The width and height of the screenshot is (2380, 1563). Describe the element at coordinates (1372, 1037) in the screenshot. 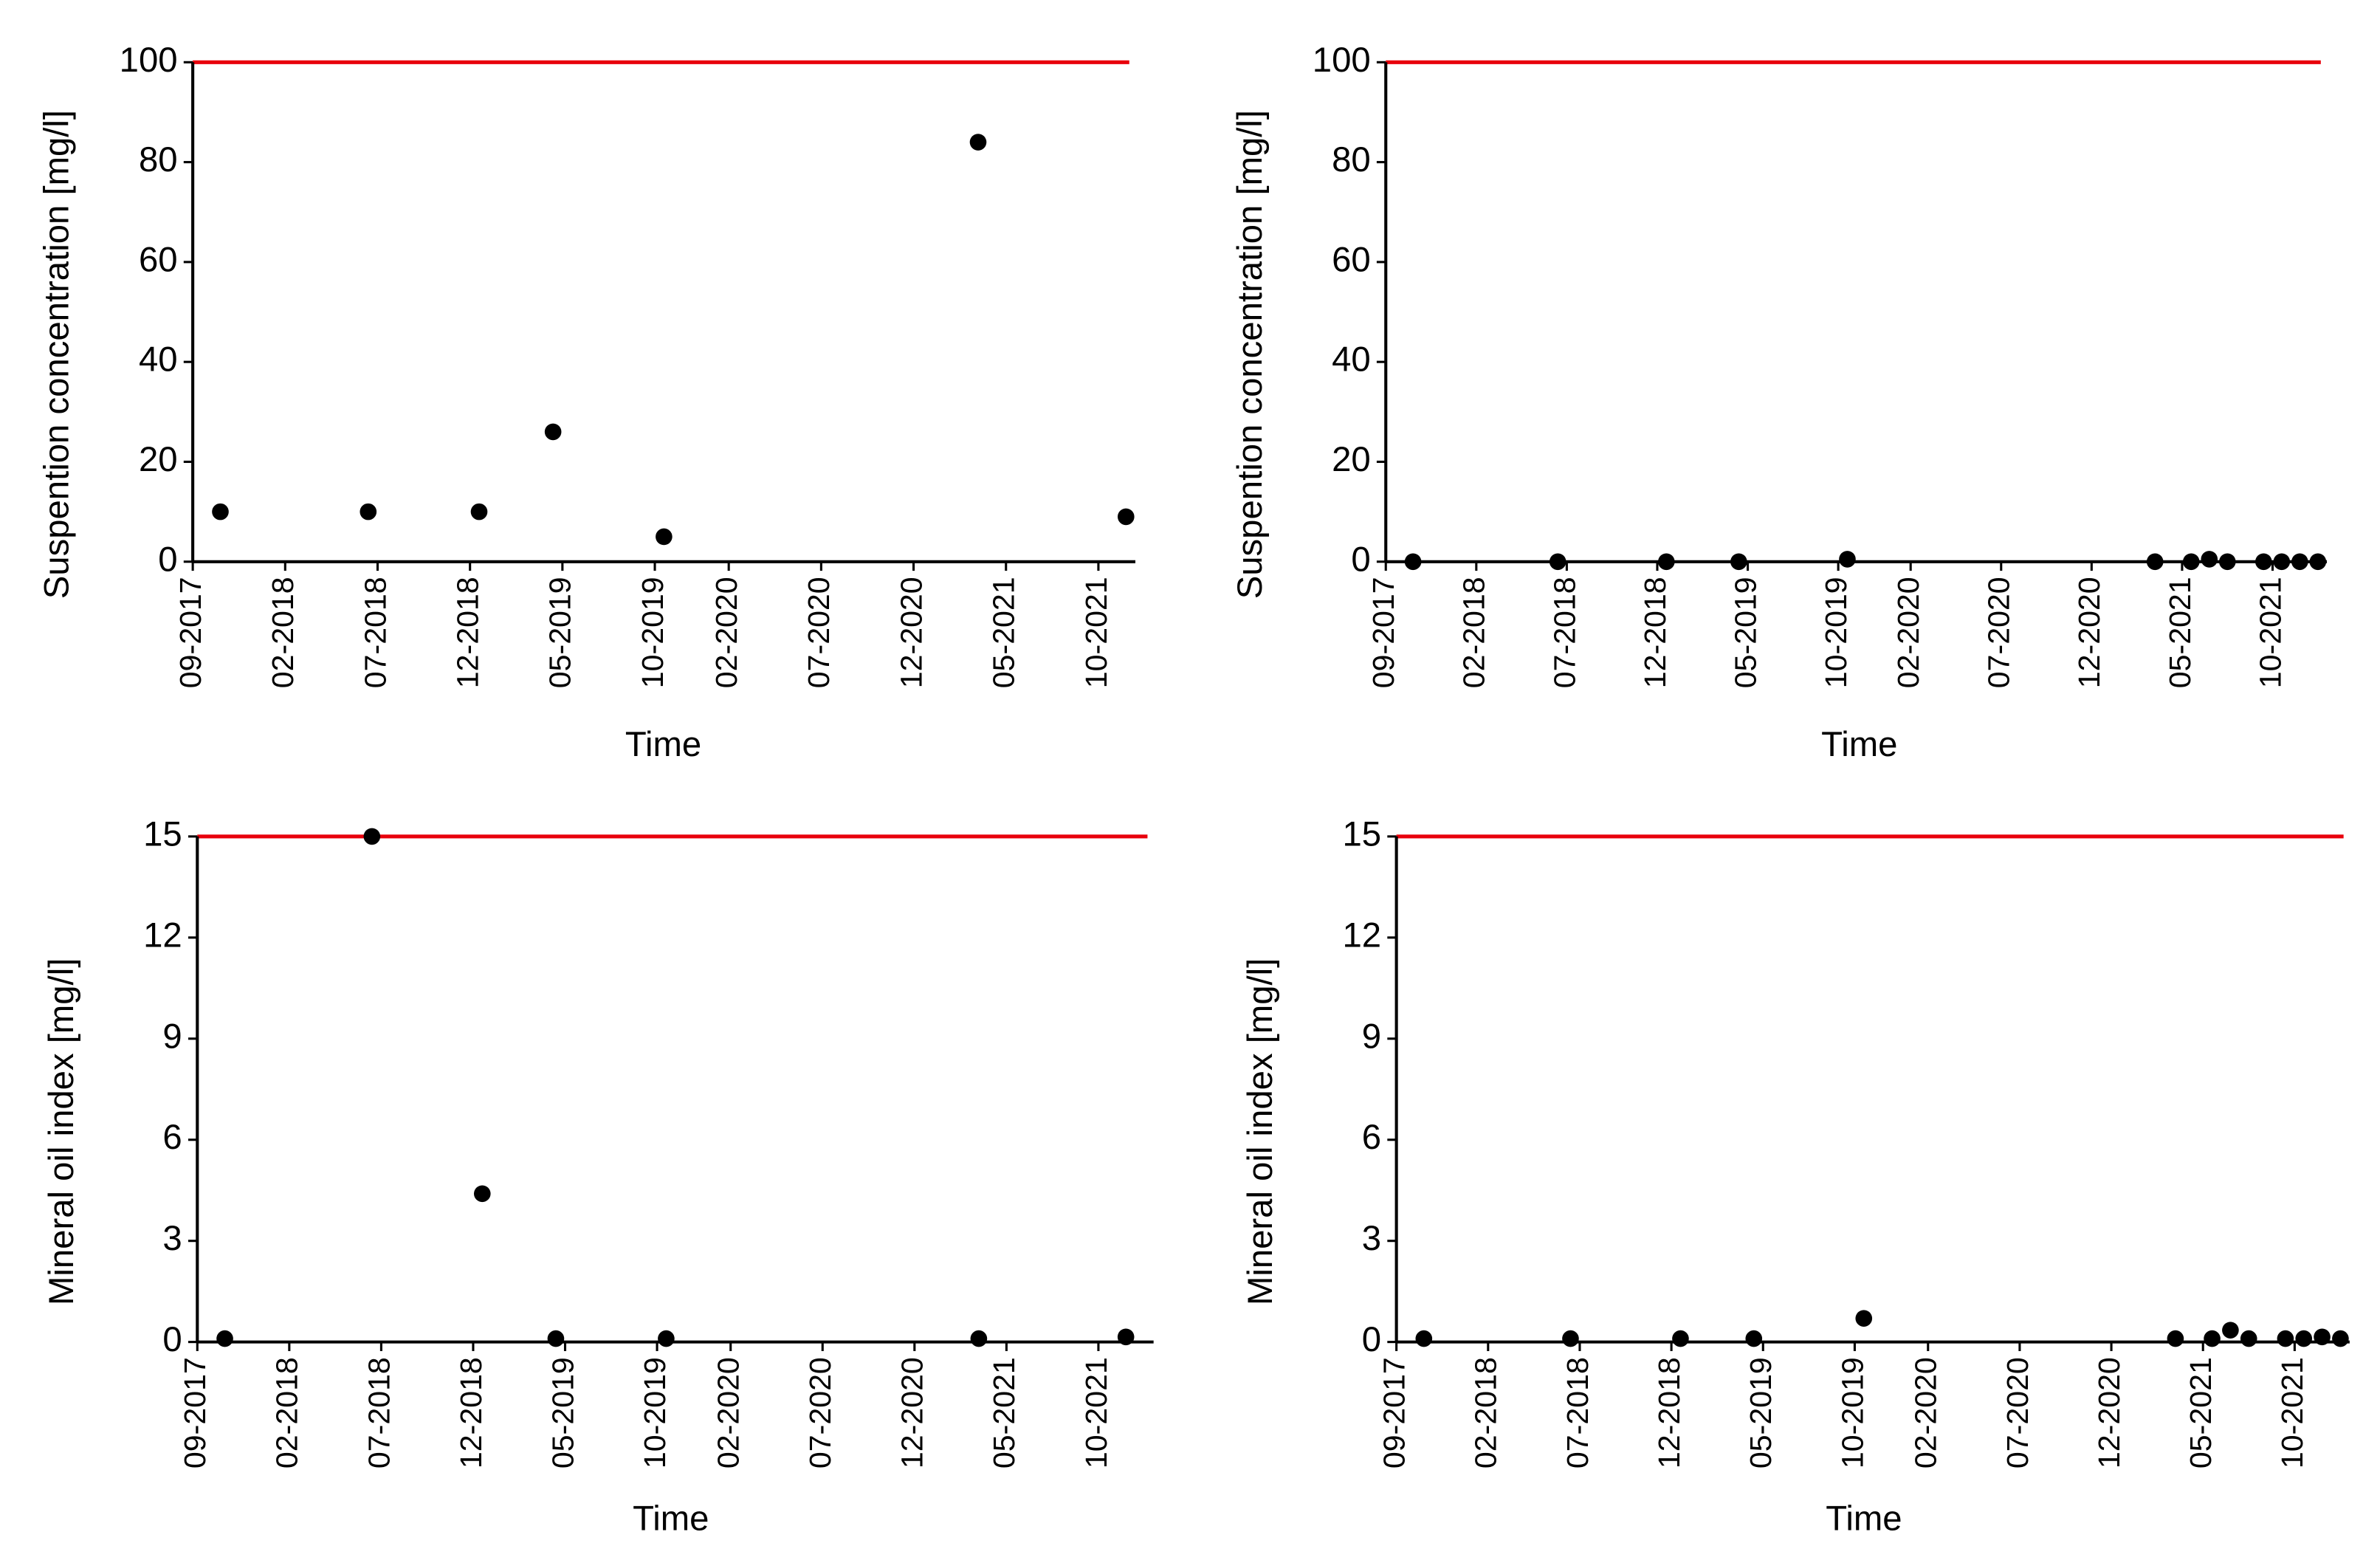

I see `y-tick-label: 9` at that location.